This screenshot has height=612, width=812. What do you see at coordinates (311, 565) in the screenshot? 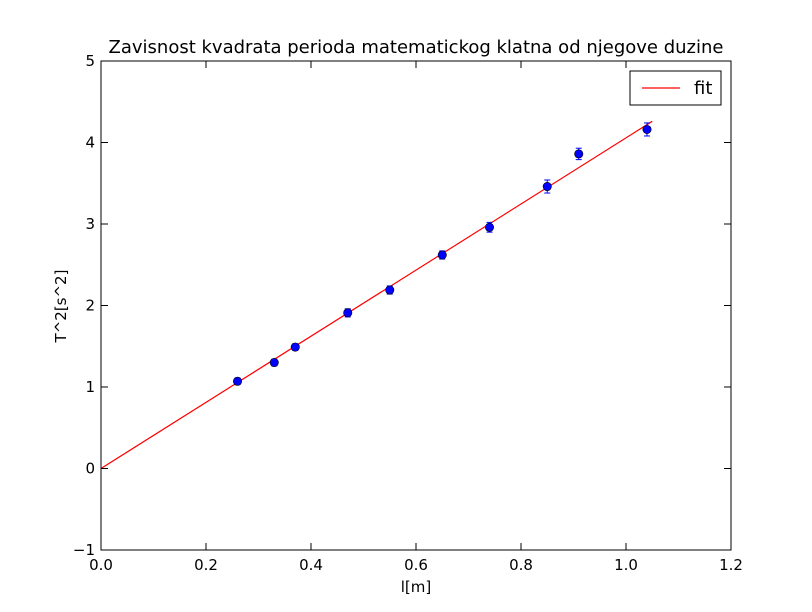
I see `x-tick-label: 0.4` at bounding box center [311, 565].